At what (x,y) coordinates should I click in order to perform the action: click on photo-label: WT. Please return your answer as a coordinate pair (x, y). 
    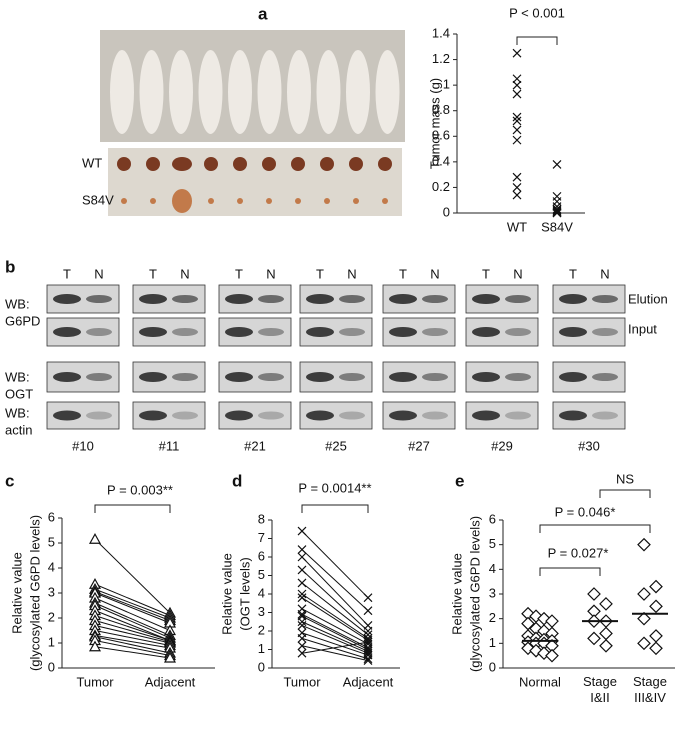
    Looking at the image, I should click on (92, 162).